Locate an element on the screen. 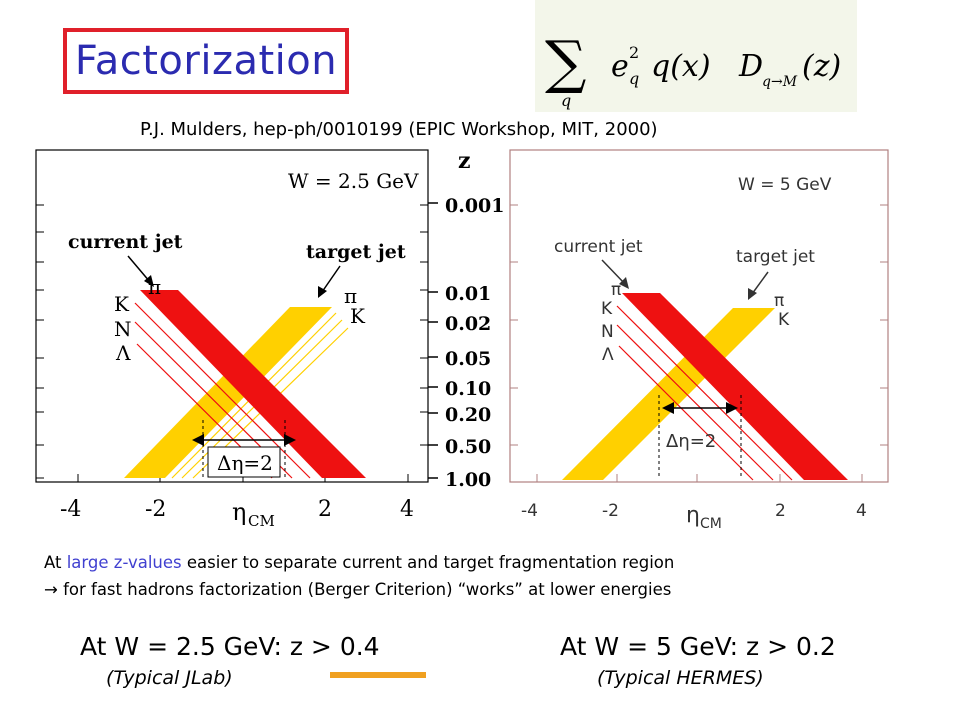 The image size is (960, 720). z-tick-005: 0.05 is located at coordinates (468, 359).